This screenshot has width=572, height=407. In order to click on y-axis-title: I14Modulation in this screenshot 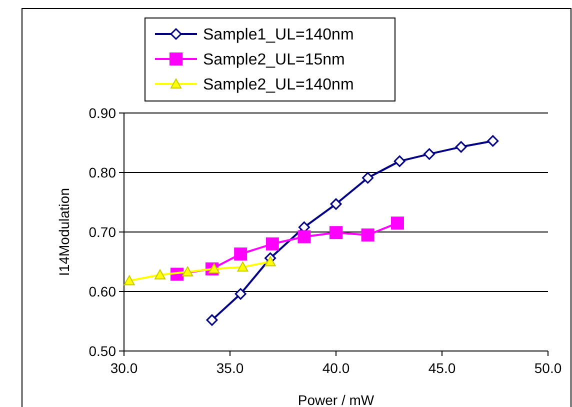, I will do `click(64, 232)`.